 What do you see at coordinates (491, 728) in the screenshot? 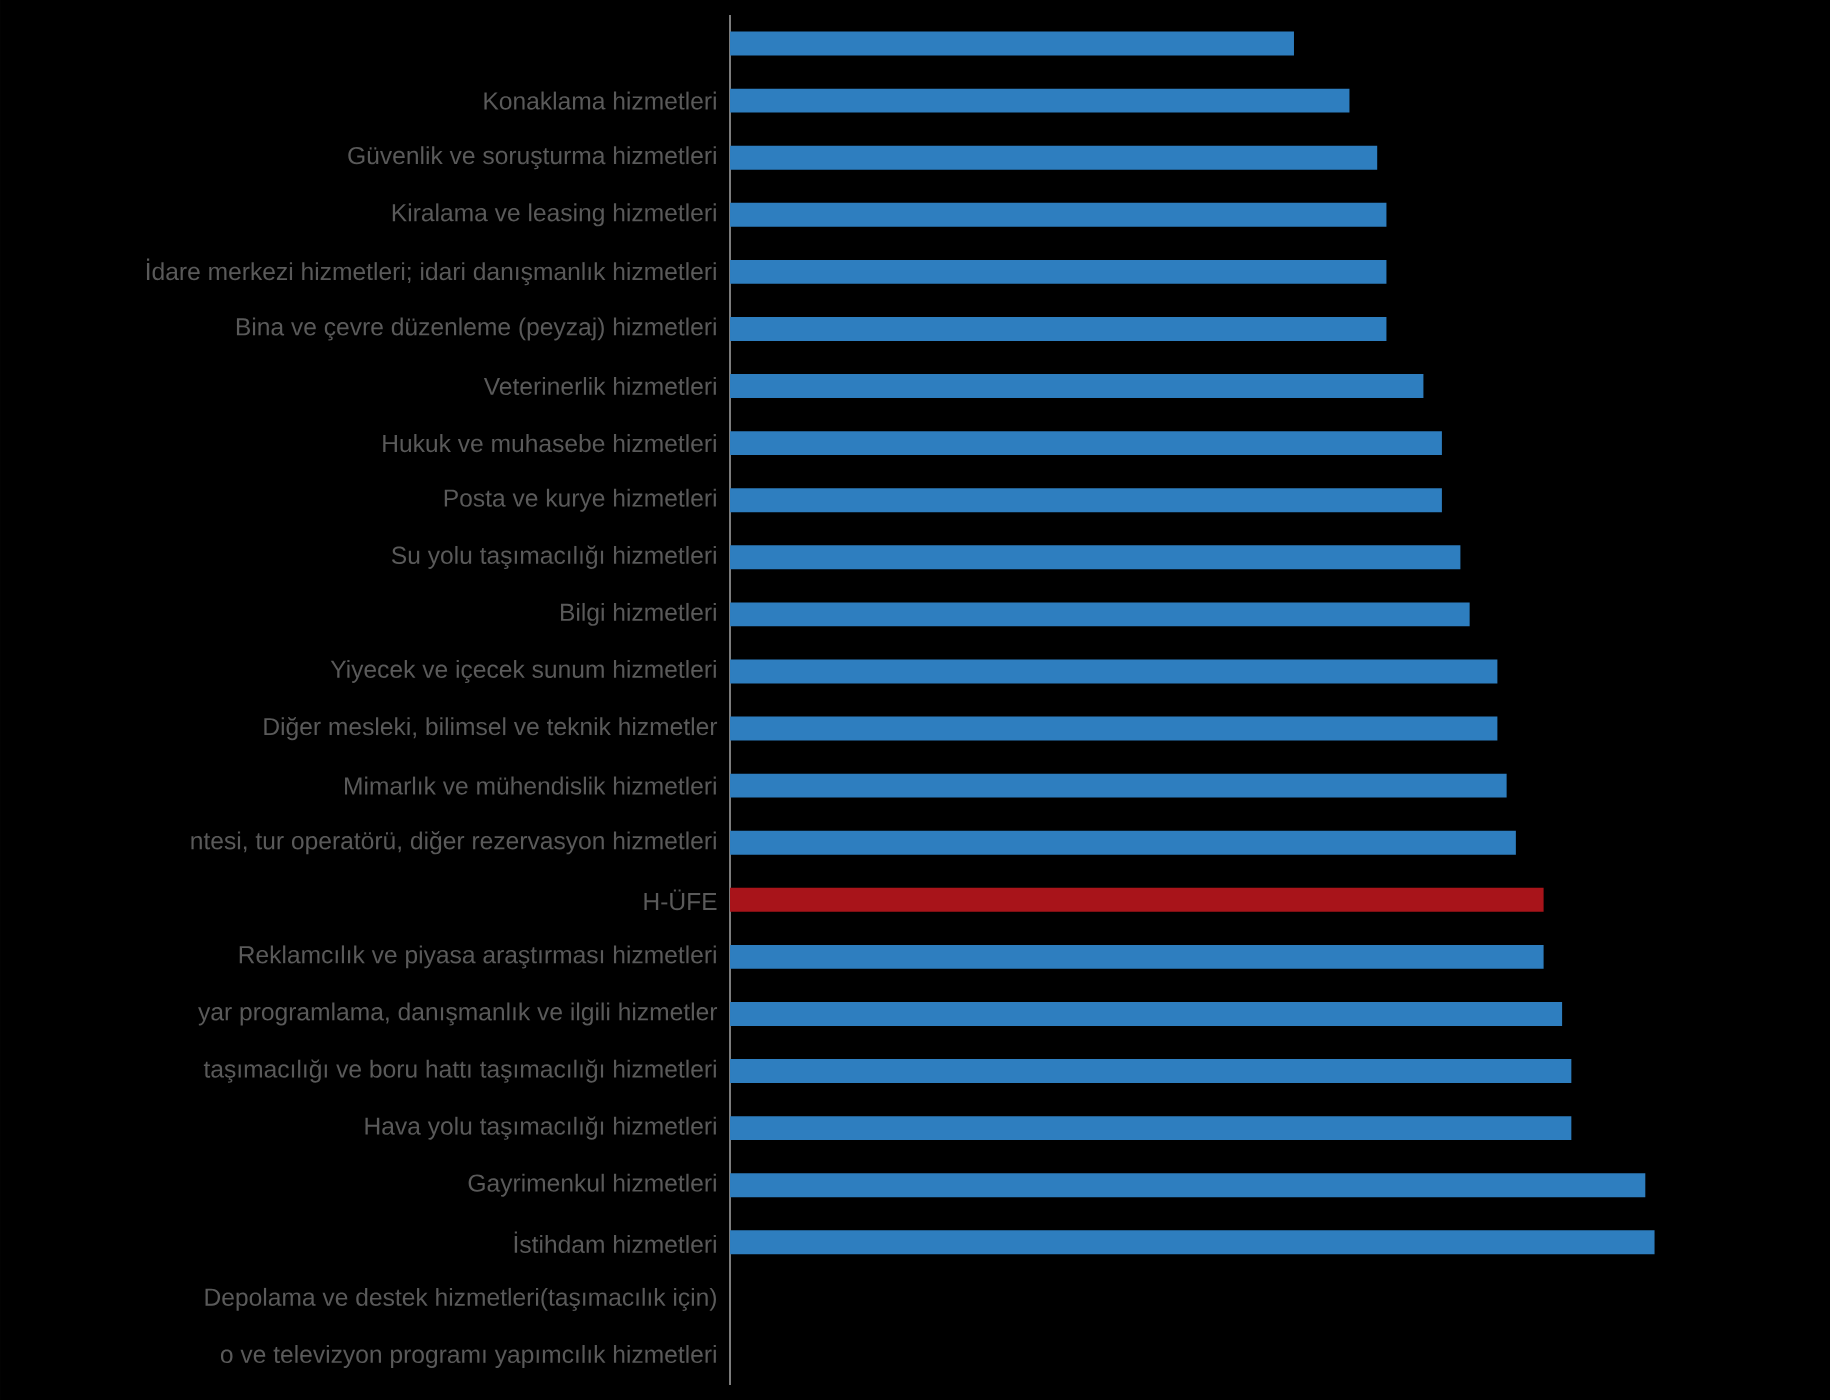
I see `y-tick-label: Diğer mesleki, bilimsel ve teknik hizmetler` at bounding box center [491, 728].